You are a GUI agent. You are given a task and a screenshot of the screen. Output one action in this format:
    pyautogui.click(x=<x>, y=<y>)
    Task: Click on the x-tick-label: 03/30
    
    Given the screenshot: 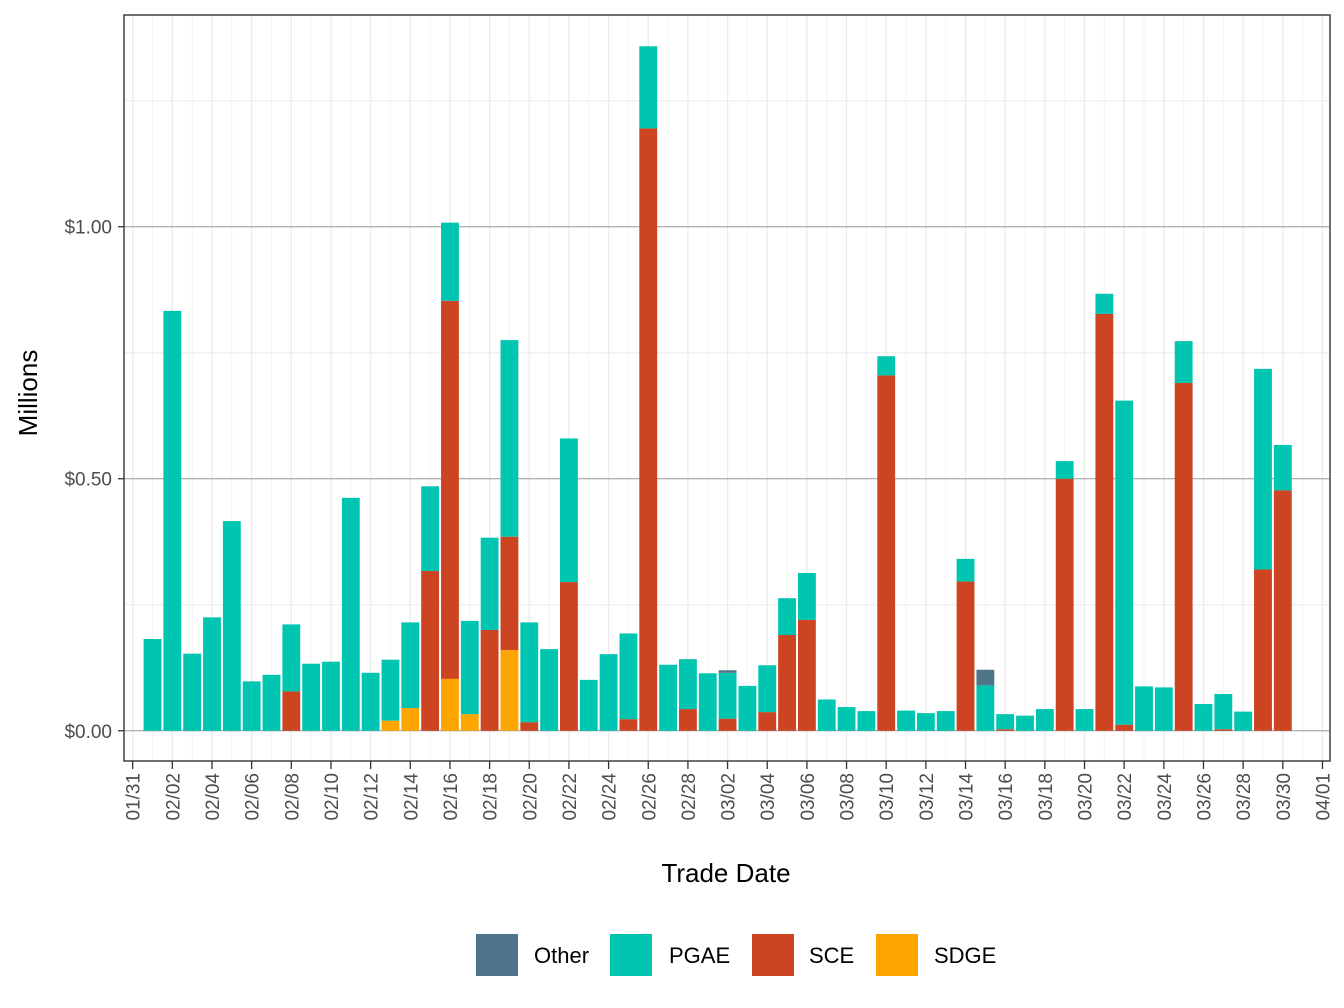 What is the action you would take?
    pyautogui.click(x=1284, y=797)
    